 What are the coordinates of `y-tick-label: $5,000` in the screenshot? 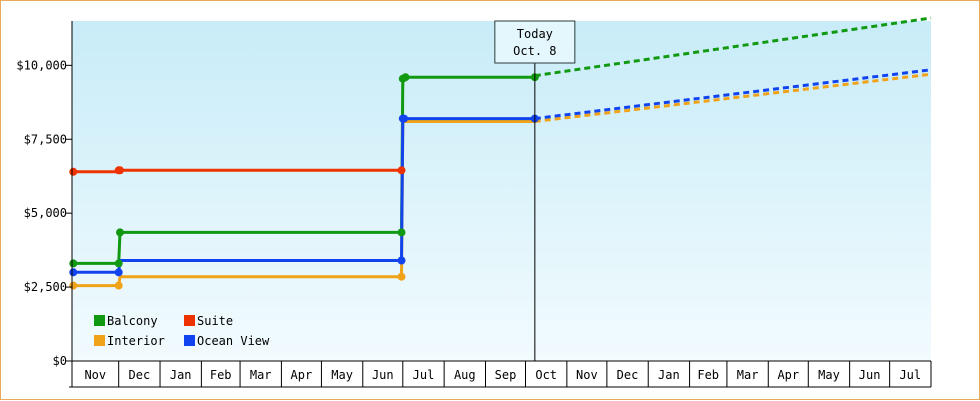 It's located at (45, 213).